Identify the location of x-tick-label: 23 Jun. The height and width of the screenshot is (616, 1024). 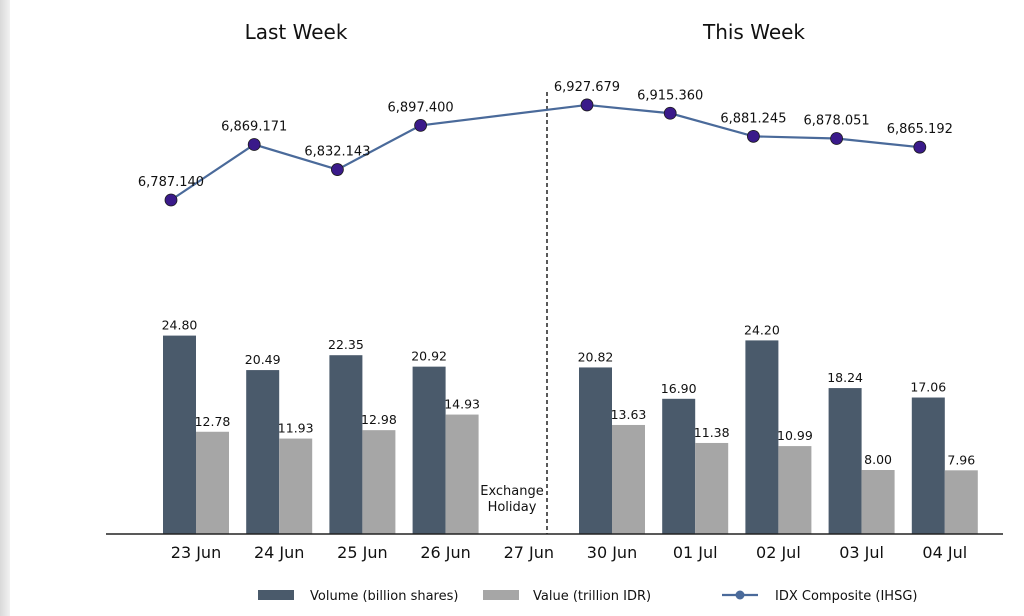
(196, 552).